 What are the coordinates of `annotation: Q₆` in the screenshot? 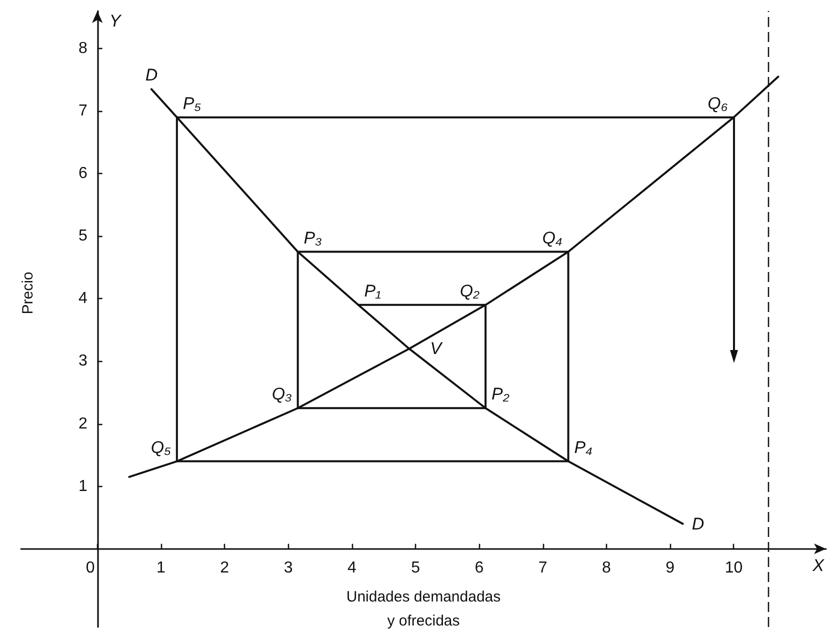 It's located at (718, 103).